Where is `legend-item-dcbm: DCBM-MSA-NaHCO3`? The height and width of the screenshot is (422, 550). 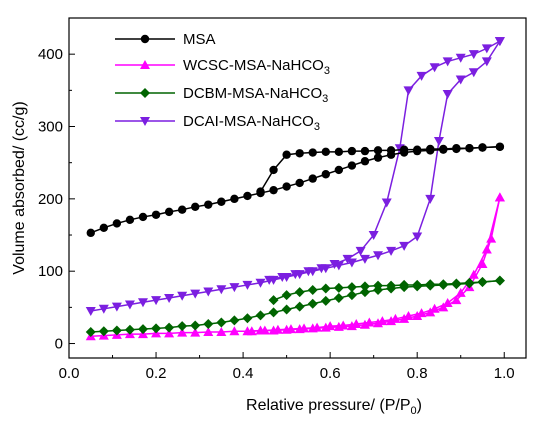 legend-item-dcbm: DCBM-MSA-NaHCO3 is located at coordinates (221, 95).